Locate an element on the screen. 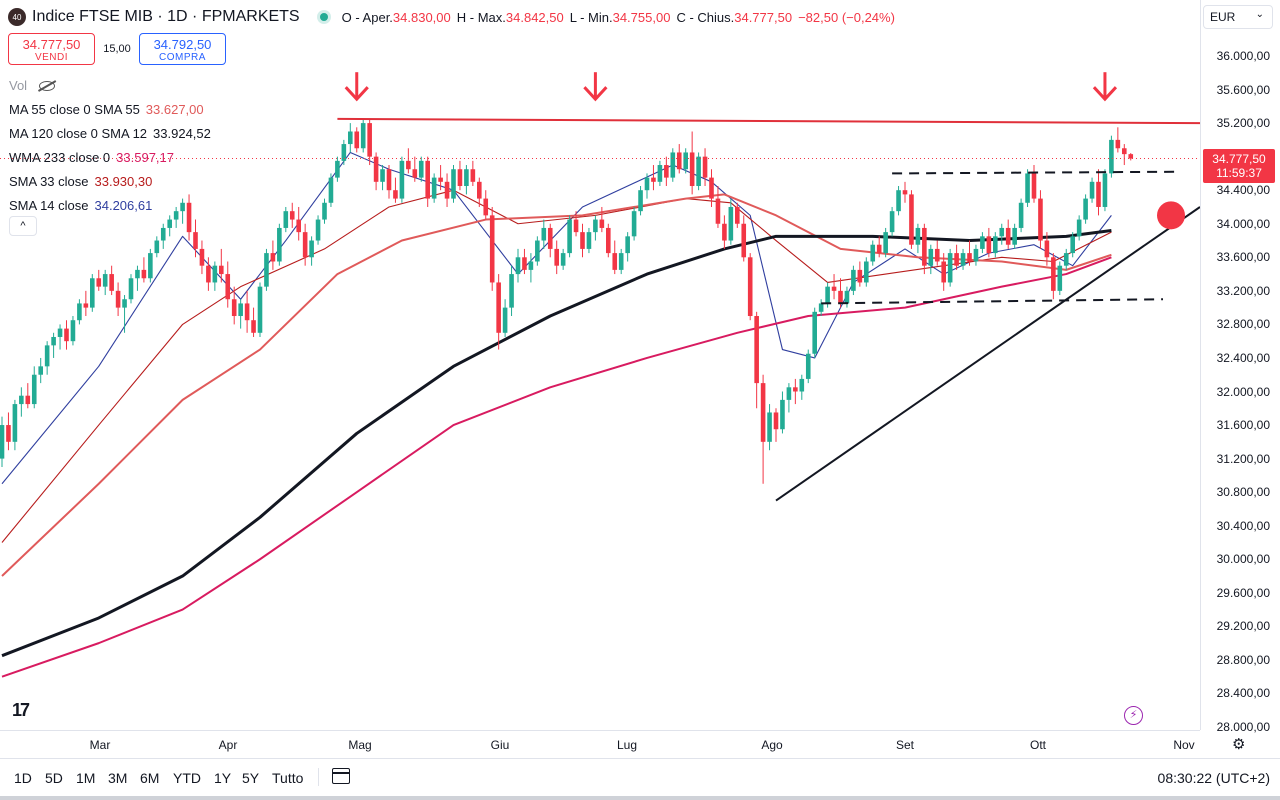 Image resolution: width=1280 pixels, height=800 pixels. legend-vol: Vol is located at coordinates (110, 86).